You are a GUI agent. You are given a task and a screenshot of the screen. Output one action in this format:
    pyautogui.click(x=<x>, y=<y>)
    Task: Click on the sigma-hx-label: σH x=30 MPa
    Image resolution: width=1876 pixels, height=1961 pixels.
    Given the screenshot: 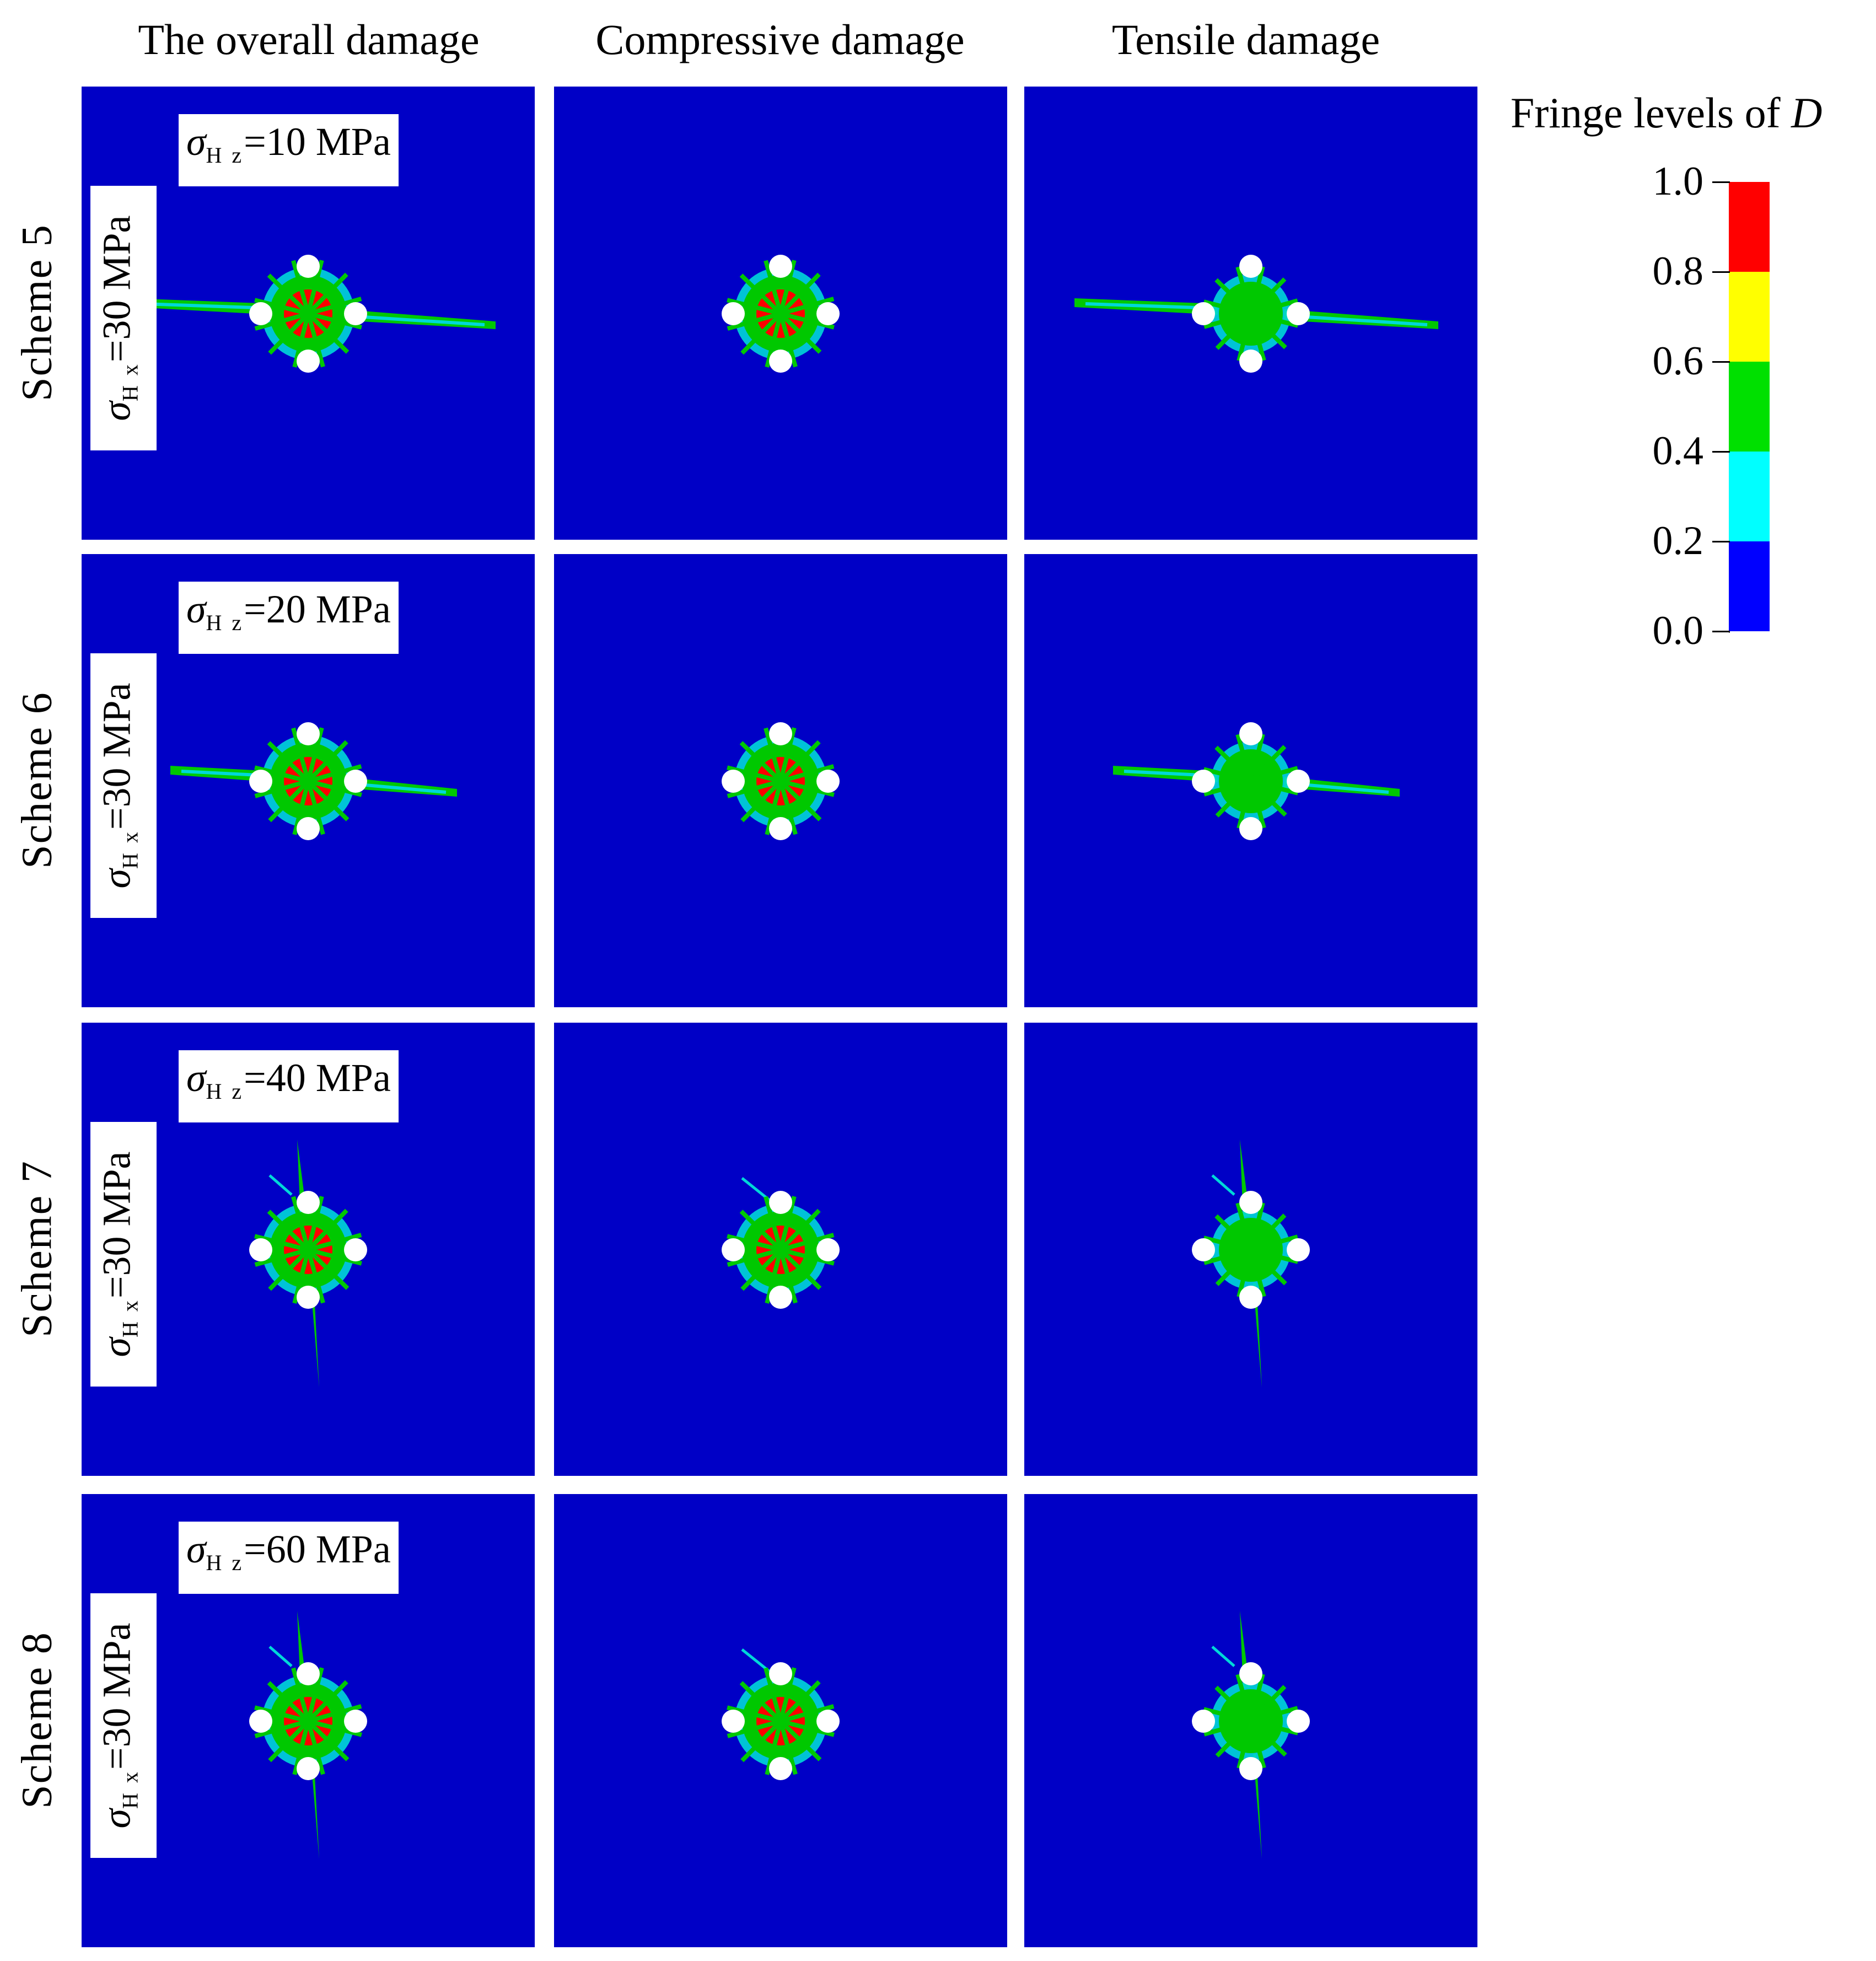 What is the action you would take?
    pyautogui.click(x=123, y=785)
    